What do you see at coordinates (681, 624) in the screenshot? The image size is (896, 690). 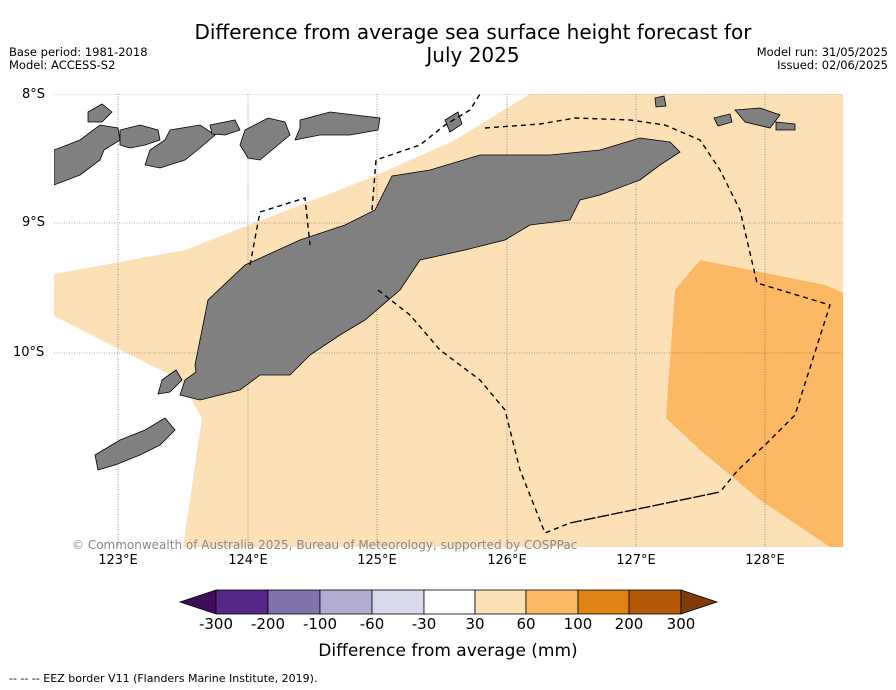 I see `colorbar-tick-label: 300` at bounding box center [681, 624].